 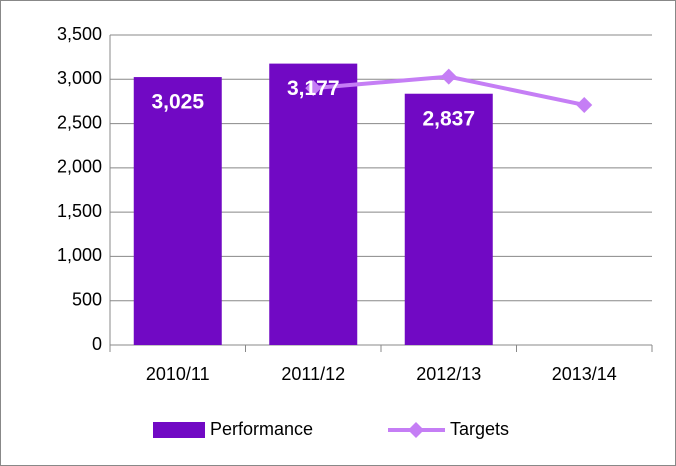 What do you see at coordinates (416, 430) in the screenshot?
I see `legend-marker` at bounding box center [416, 430].